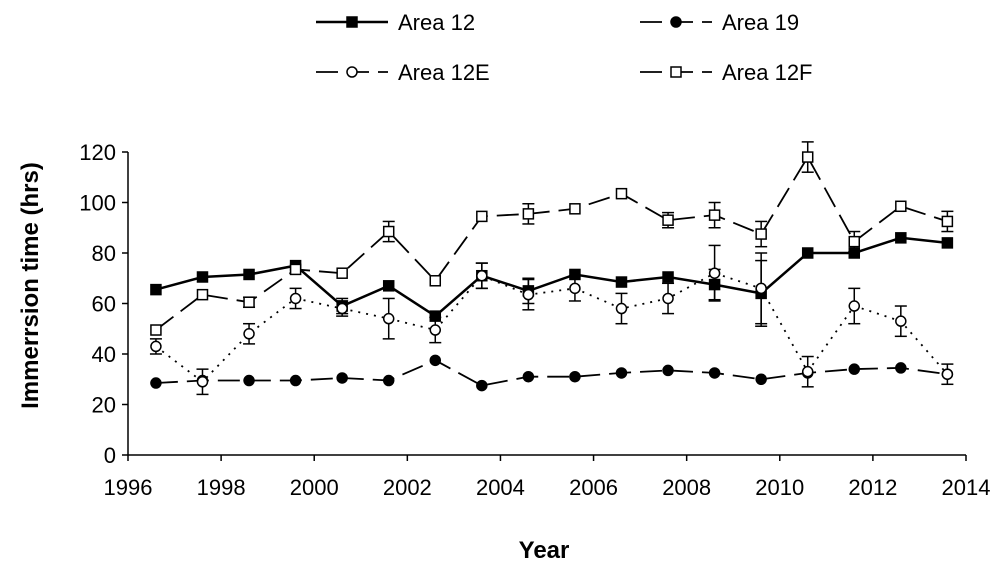 This screenshot has width=1000, height=569. What do you see at coordinates (395, 22) in the screenshot?
I see `legend-item: Area 12` at bounding box center [395, 22].